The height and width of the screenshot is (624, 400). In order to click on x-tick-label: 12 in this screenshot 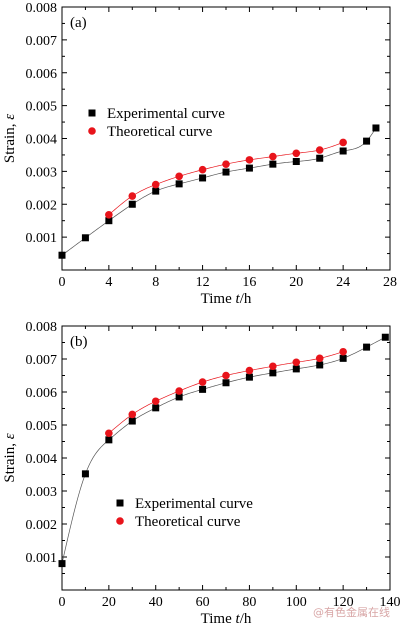, I will do `click(203, 282)`.